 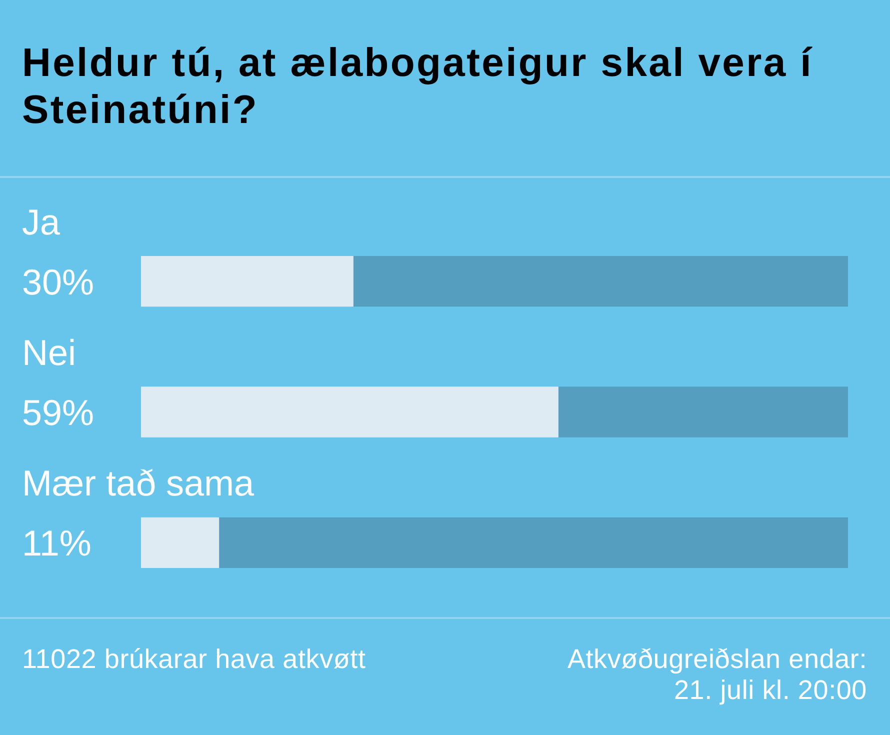 What do you see at coordinates (418, 87) in the screenshot?
I see `chart-title: Heldur tú, at ælabogateigur skal vera í Steinatúni?` at bounding box center [418, 87].